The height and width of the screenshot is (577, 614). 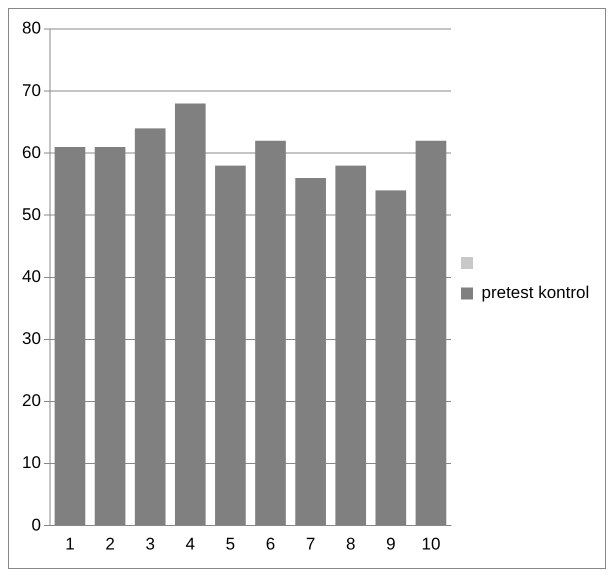 What do you see at coordinates (31, 400) in the screenshot?
I see `y-tick-label: 20` at bounding box center [31, 400].